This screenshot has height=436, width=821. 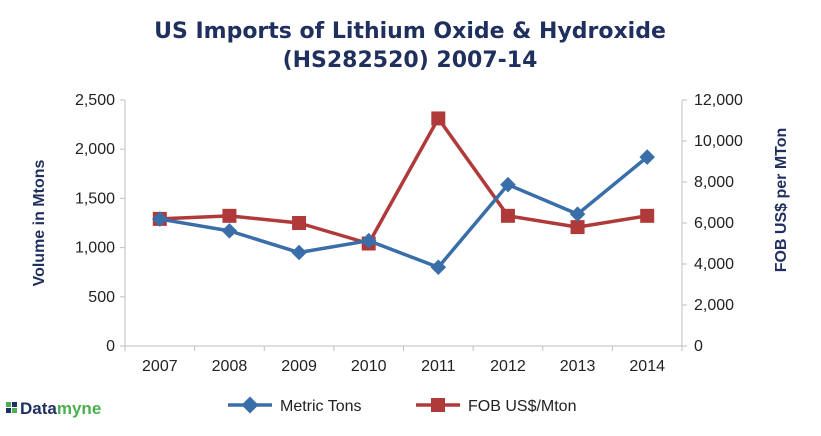 I want to click on y-tick-label-left: 2,500, so click(x=95, y=100).